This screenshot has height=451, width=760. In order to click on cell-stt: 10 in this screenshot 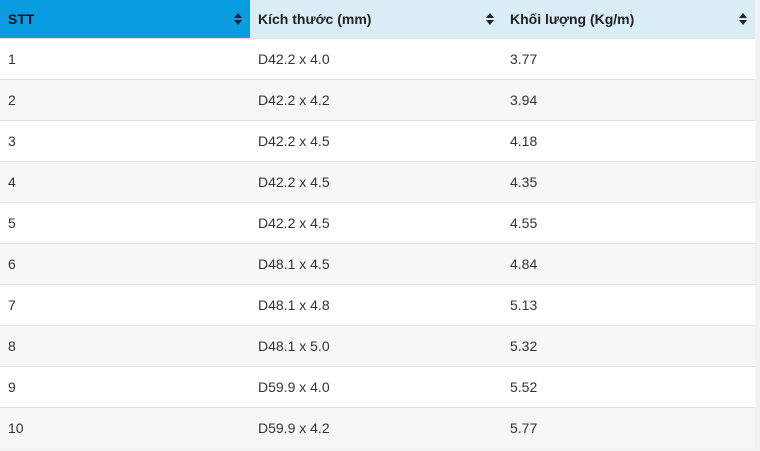, I will do `click(125, 427)`.